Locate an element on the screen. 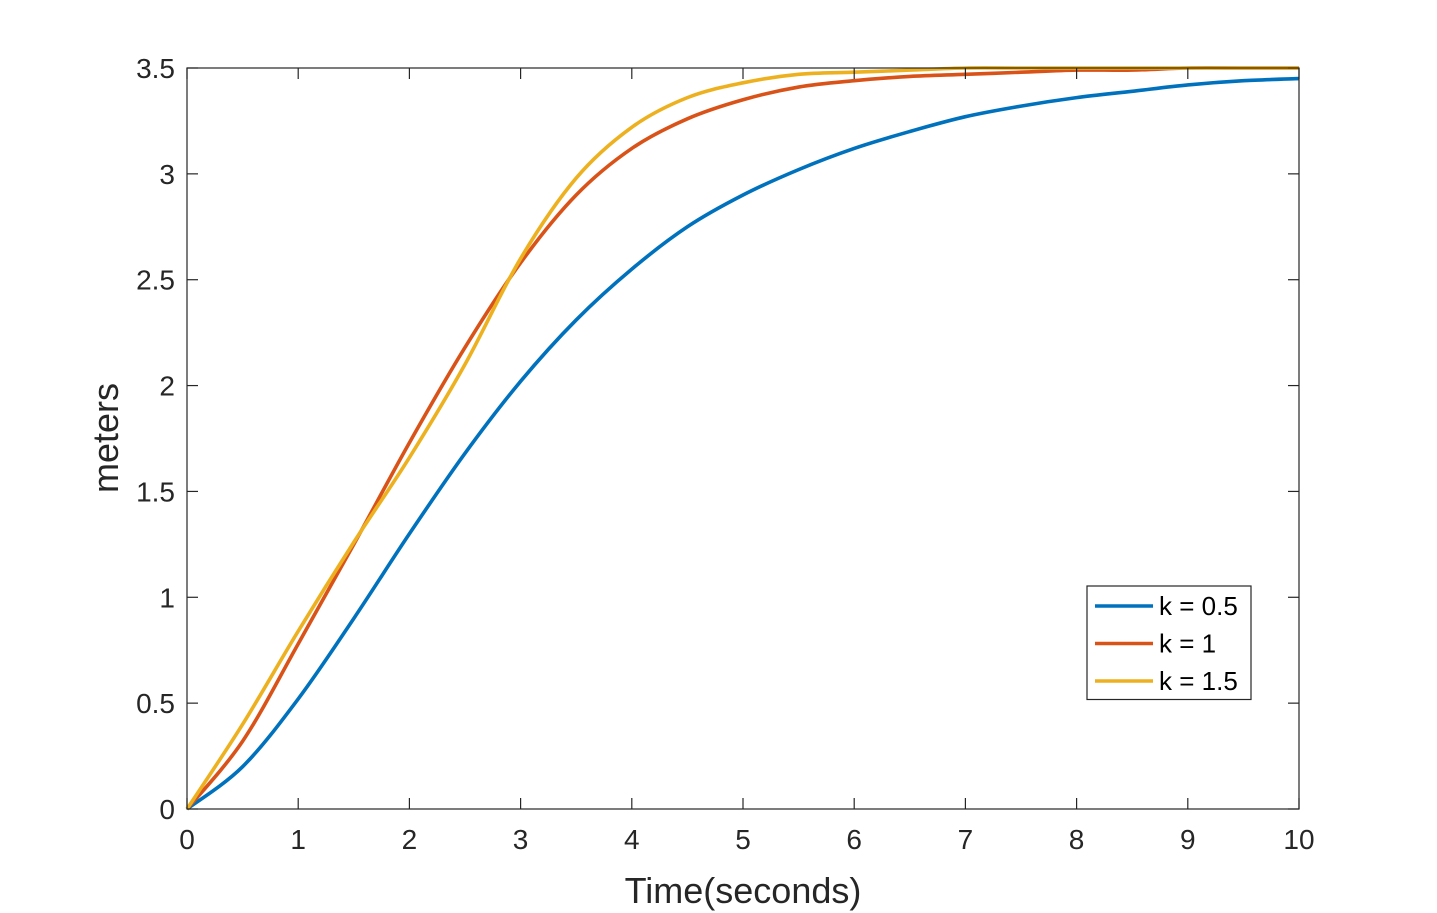 The image size is (1437, 913). y-tick-label: 1 is located at coordinates (167, 597).